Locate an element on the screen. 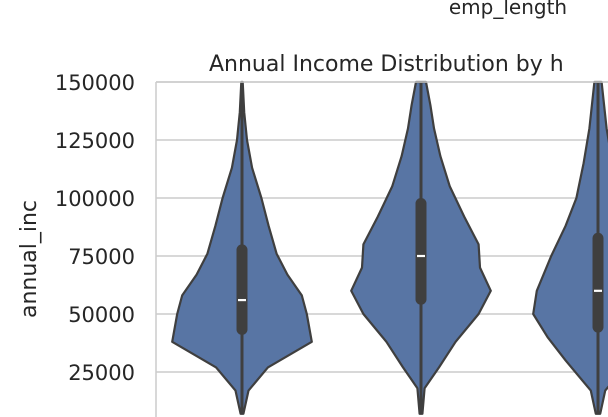 This screenshot has width=608, height=417. y-tick-label: 125000 is located at coordinates (95, 141).